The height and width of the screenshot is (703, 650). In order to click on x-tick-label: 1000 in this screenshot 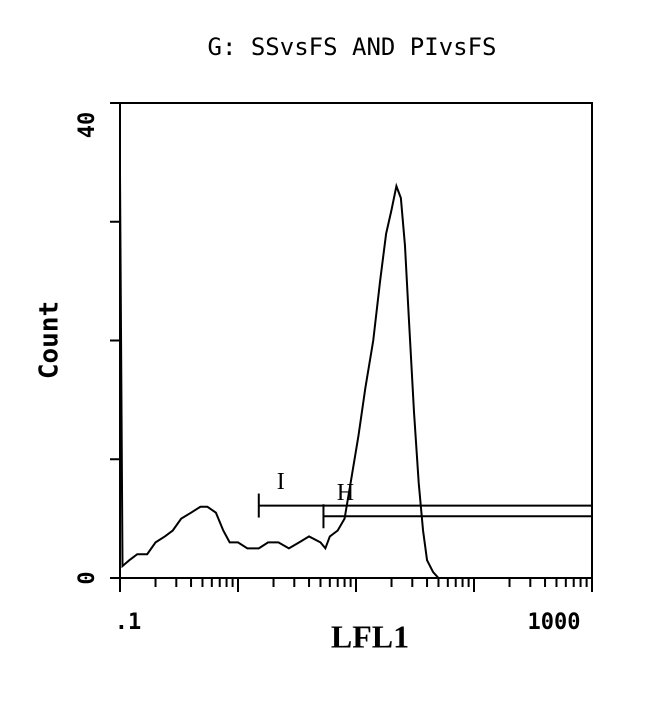, I will do `click(554, 622)`.